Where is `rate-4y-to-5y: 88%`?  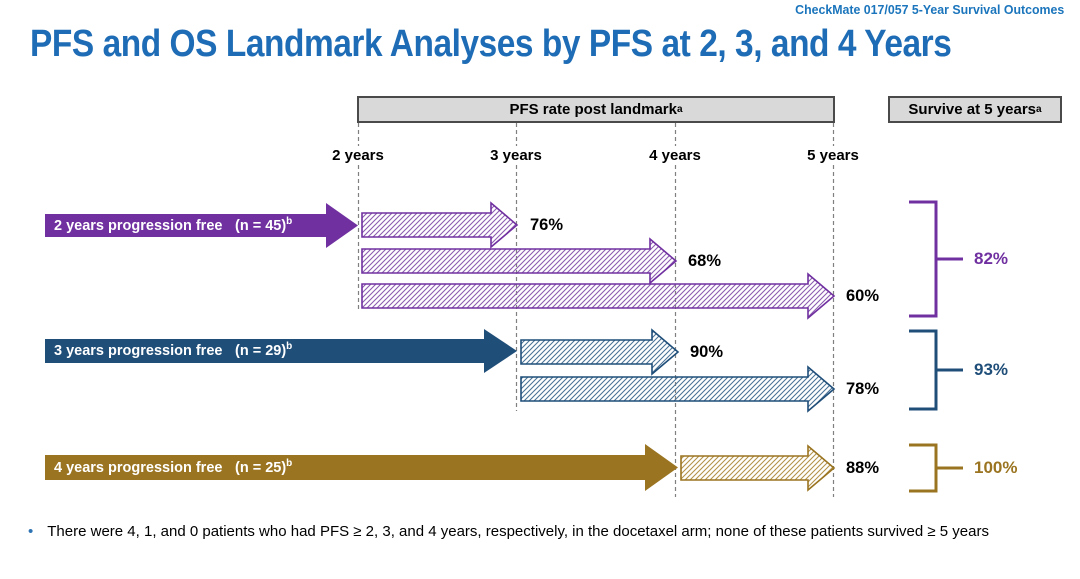
rate-4y-to-5y: 88% is located at coordinates (863, 468).